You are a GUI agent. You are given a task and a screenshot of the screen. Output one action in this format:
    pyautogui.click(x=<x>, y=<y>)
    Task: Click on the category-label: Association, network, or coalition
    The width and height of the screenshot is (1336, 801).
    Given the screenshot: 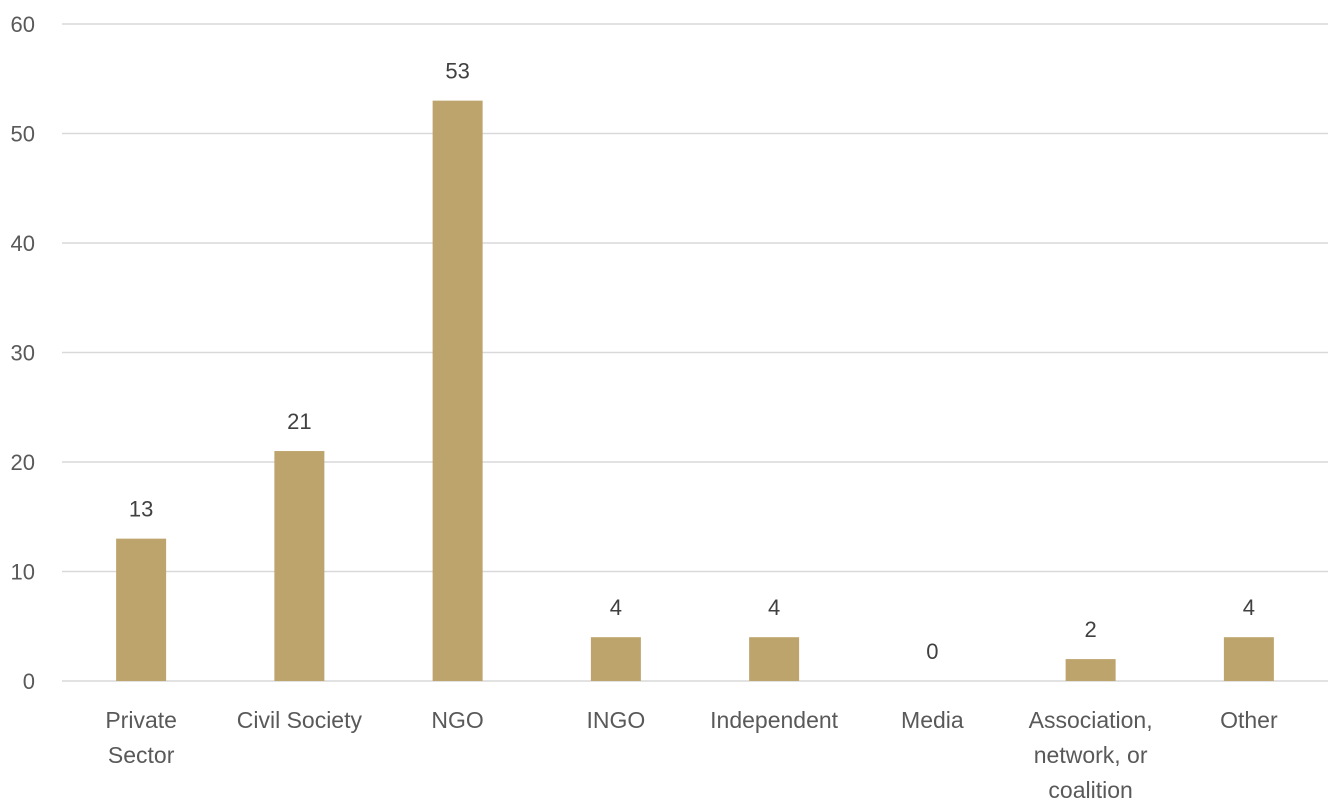 What is the action you would take?
    pyautogui.click(x=1091, y=754)
    